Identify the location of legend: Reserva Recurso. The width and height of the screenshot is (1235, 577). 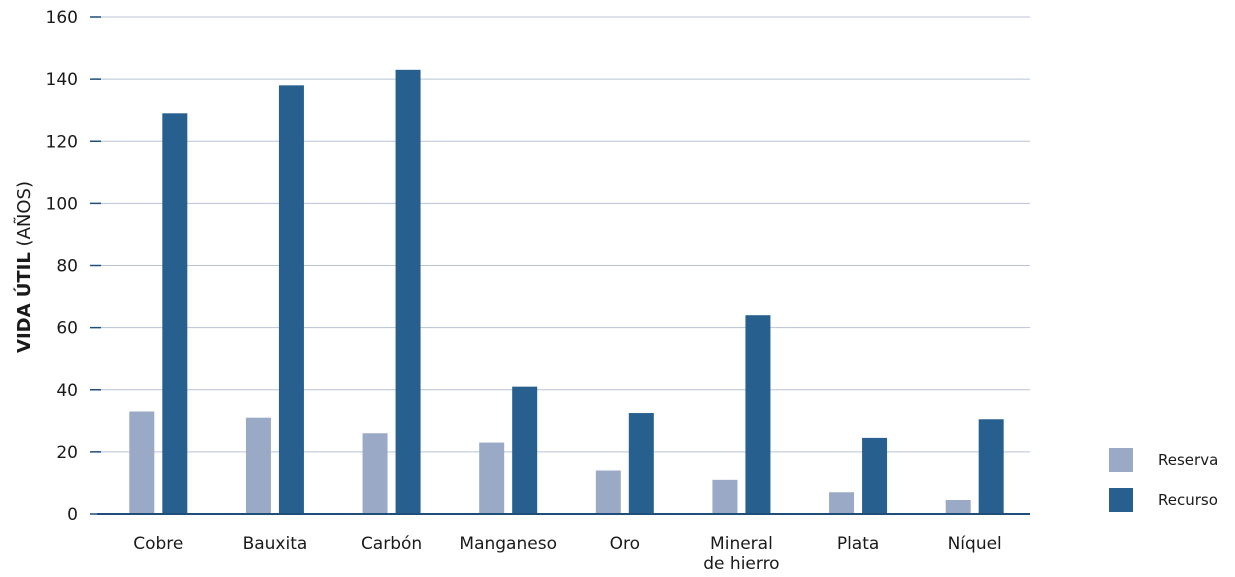
(1163, 480).